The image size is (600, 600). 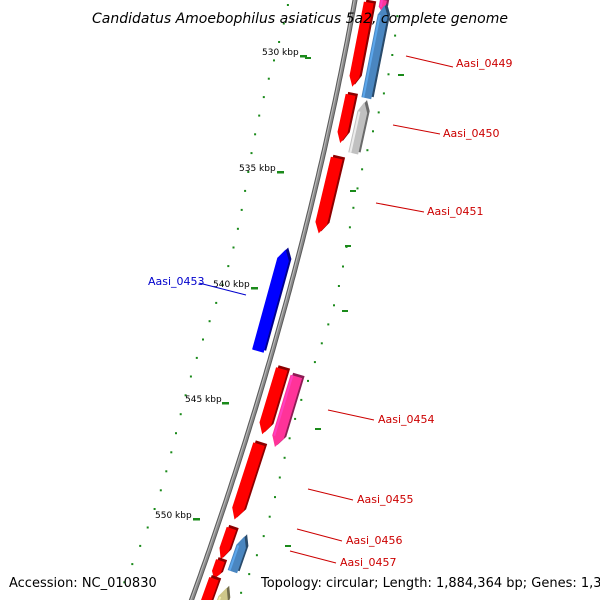 What do you see at coordinates (484, 63) in the screenshot?
I see `gene-label-text: Aasi_0449` at bounding box center [484, 63].